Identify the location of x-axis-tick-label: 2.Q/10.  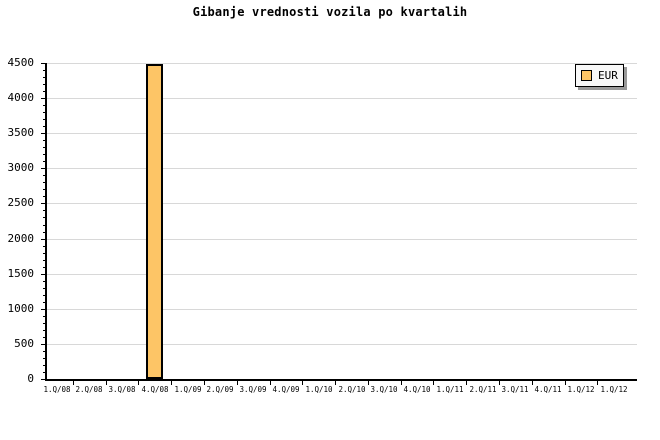
(352, 389).